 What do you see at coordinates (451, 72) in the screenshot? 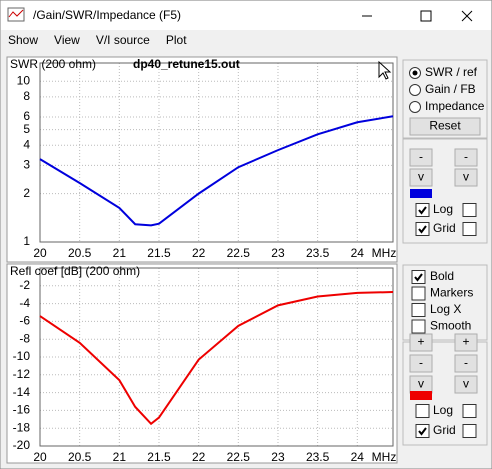
I see `radio-label: SWR / ref` at bounding box center [451, 72].